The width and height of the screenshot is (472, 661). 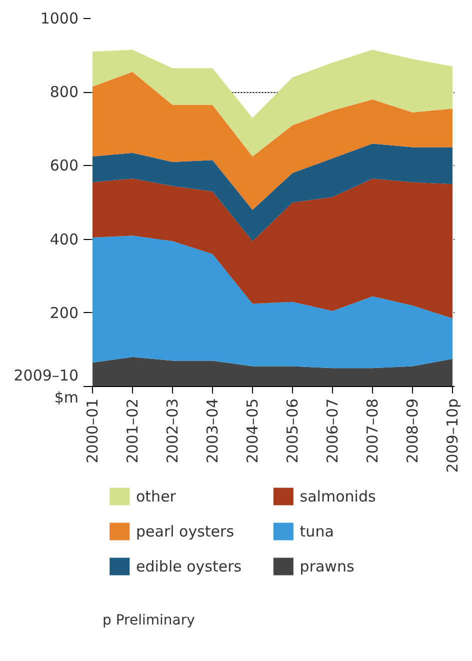 What do you see at coordinates (453, 435) in the screenshot?
I see `x-tick-label: 2009–10p` at bounding box center [453, 435].